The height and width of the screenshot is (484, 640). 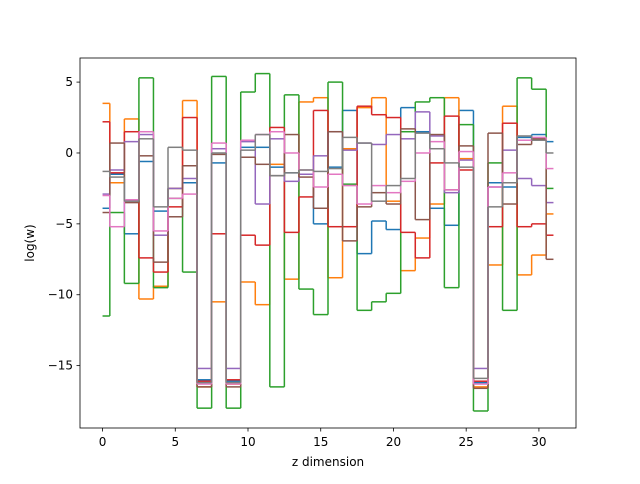 What do you see at coordinates (64, 224) in the screenshot?
I see `y-tick-label: −5` at bounding box center [64, 224].